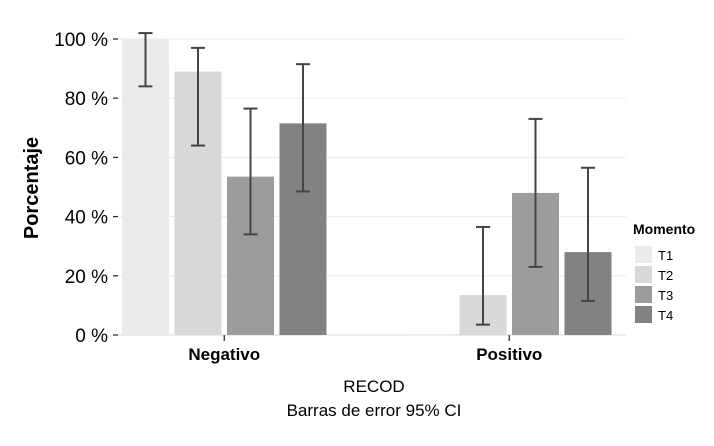  What do you see at coordinates (665, 315) in the screenshot?
I see `legend-label-t4: T4` at bounding box center [665, 315].